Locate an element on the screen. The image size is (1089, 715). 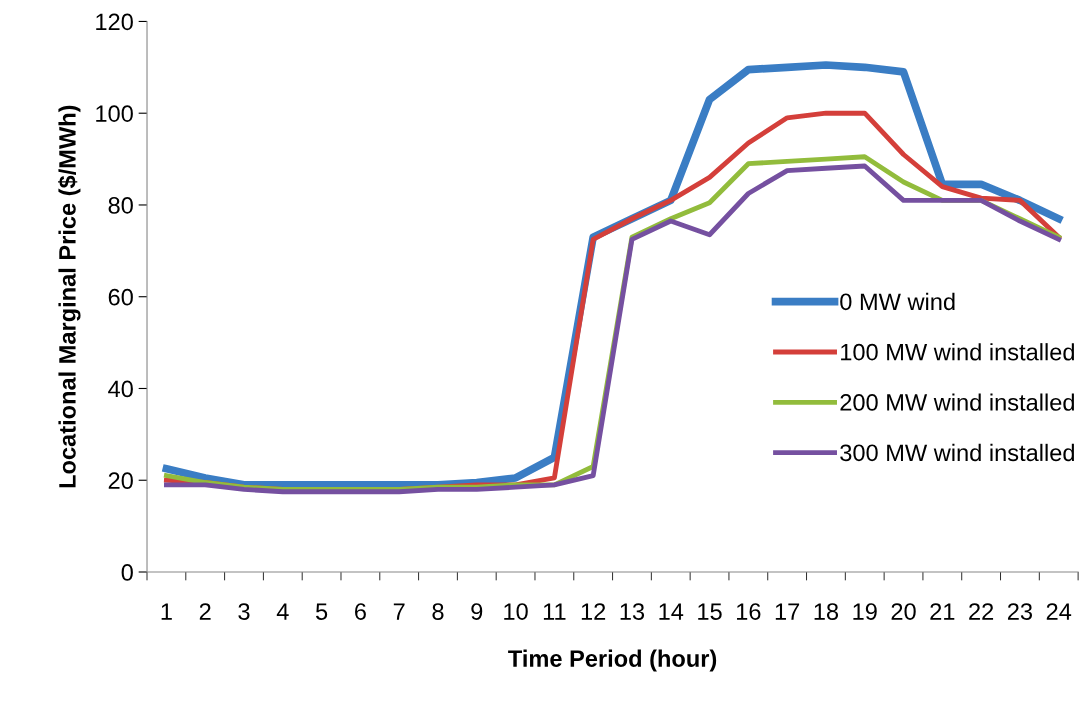
x-tick-label: 7 is located at coordinates (399, 611).